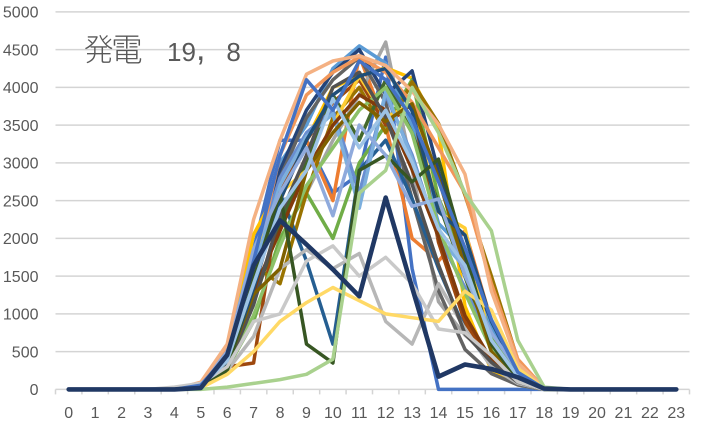  What do you see at coordinates (333, 413) in the screenshot?
I see `svg-text: 10` at bounding box center [333, 413].